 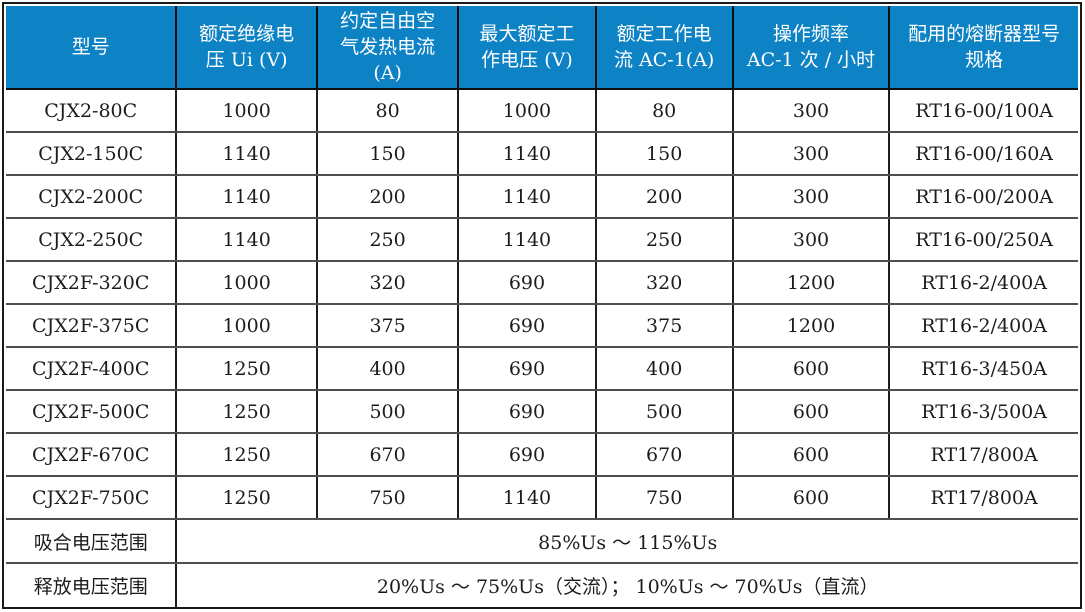 I want to click on cell-model: CJX2-250C, so click(x=92, y=239).